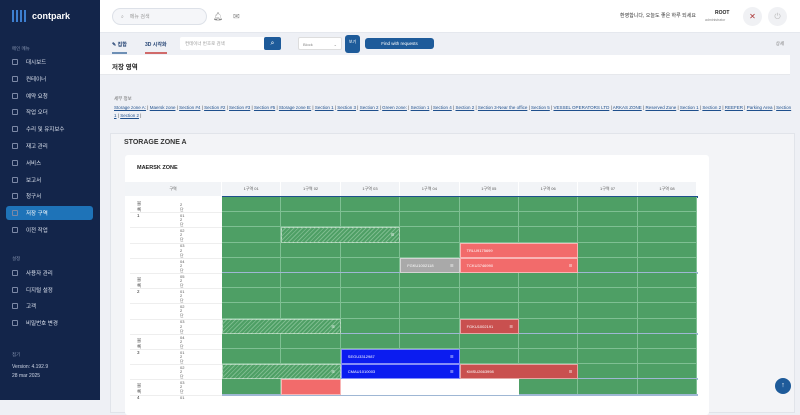 The image size is (800, 415). What do you see at coordinates (190, 107) in the screenshot?
I see `zone-link: Section #4` at bounding box center [190, 107].